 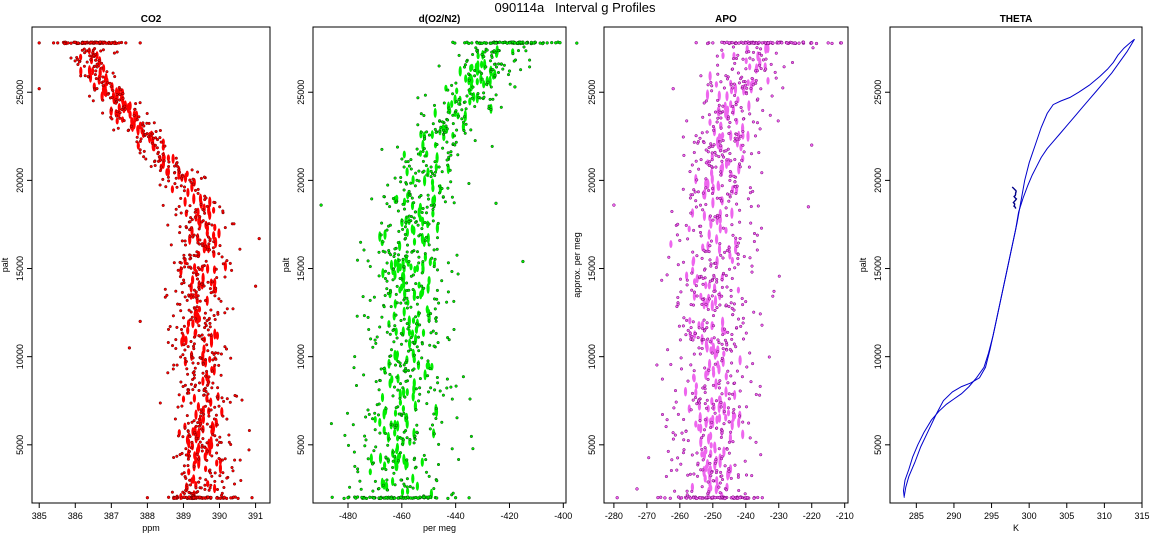 I want to click on x-tick-label: -250, so click(x=713, y=516).